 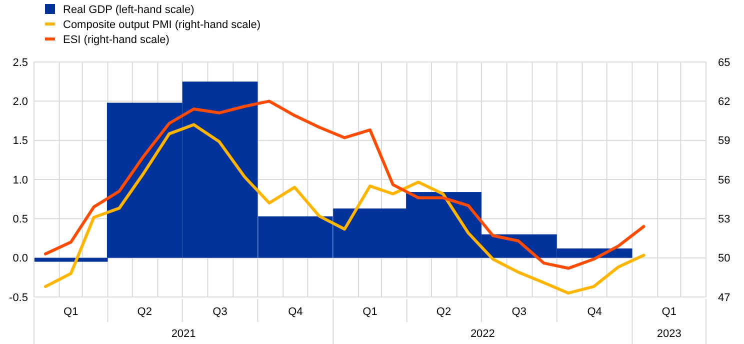 What do you see at coordinates (669, 334) in the screenshot?
I see `text: 2023` at bounding box center [669, 334].